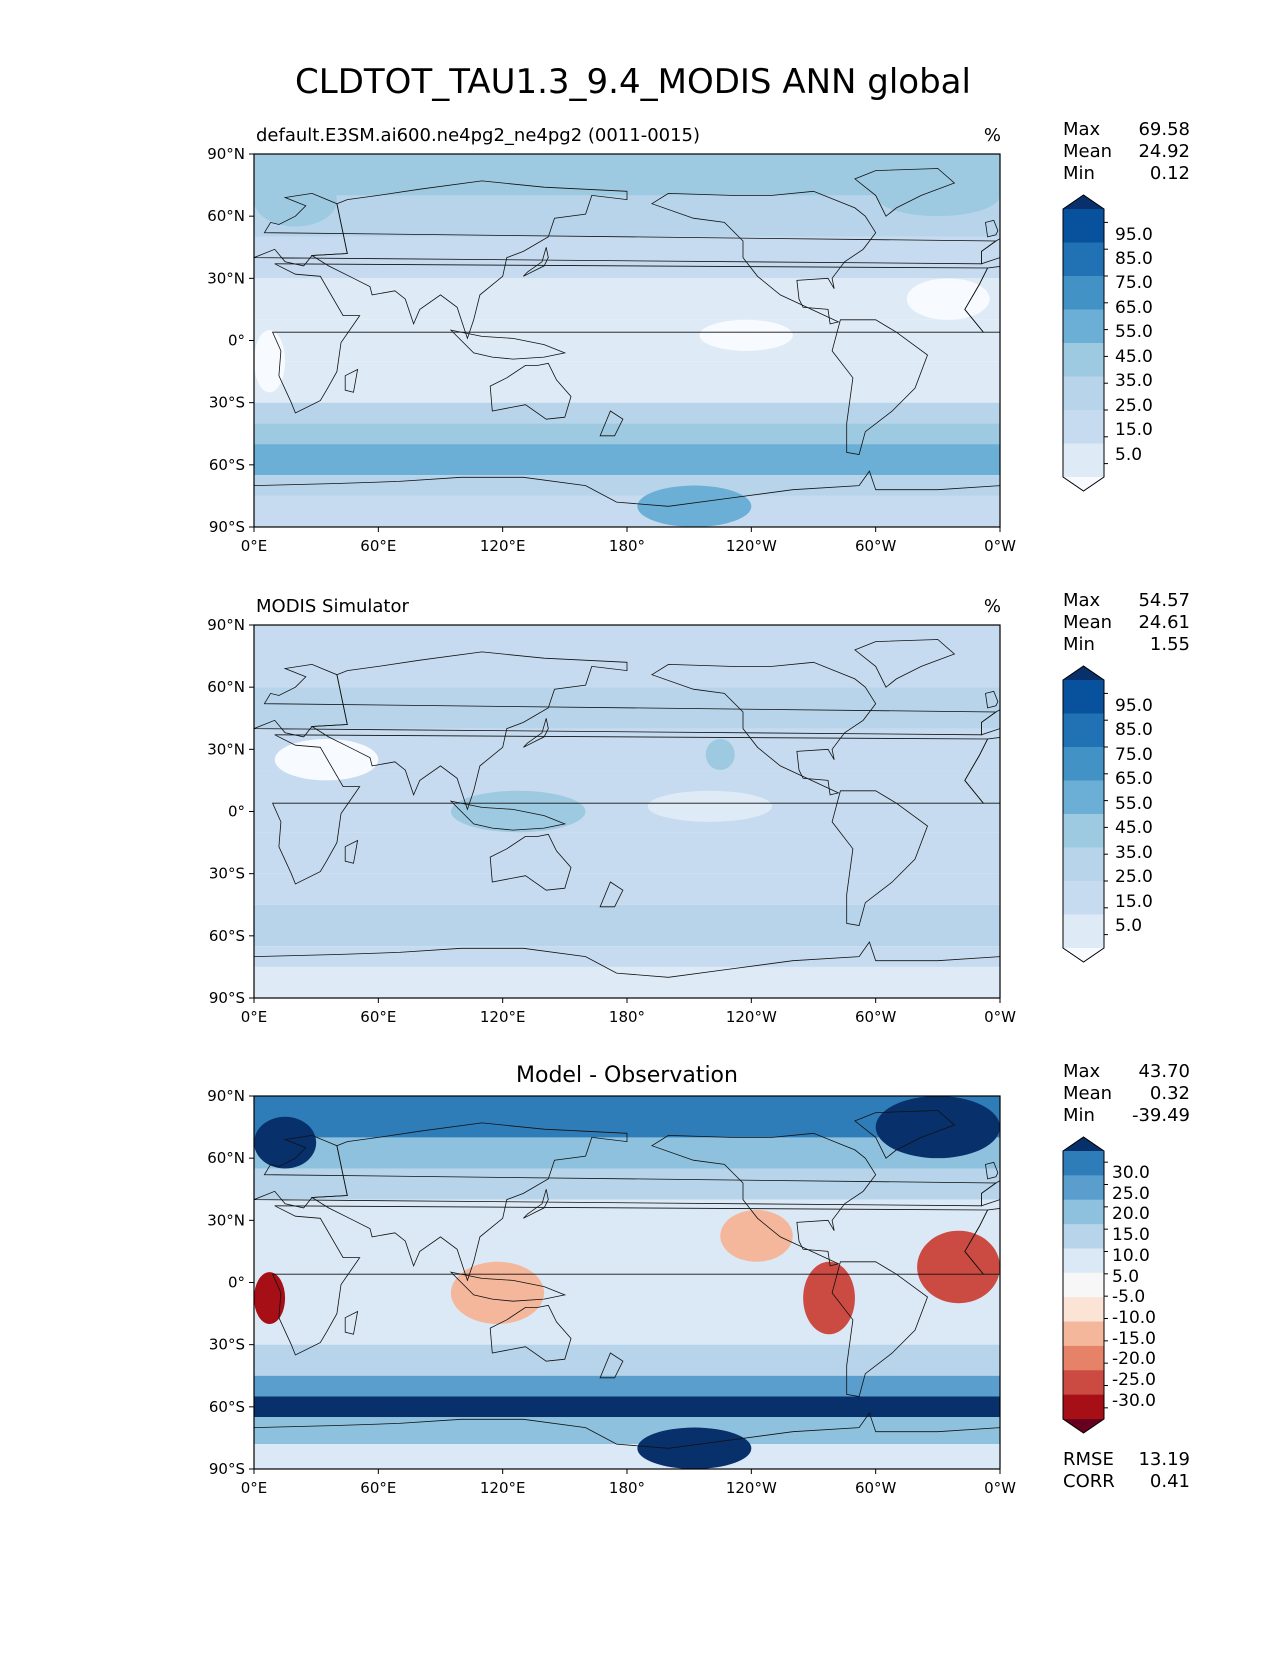  I want to click on ref-cbar-label: 85.0, so click(1134, 730).